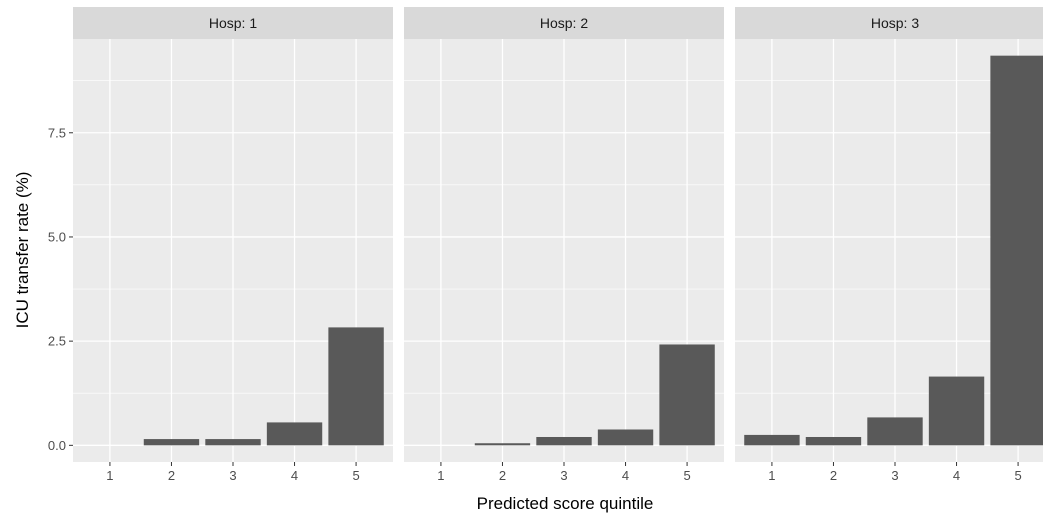 This screenshot has height=517, width=1043. I want to click on strip-label: Hosp: 1, so click(233, 23).